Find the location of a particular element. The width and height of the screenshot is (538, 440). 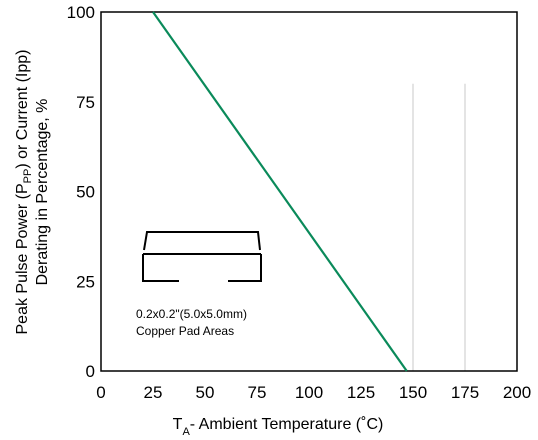

x-axis-title-prefix: T is located at coordinates (178, 424).